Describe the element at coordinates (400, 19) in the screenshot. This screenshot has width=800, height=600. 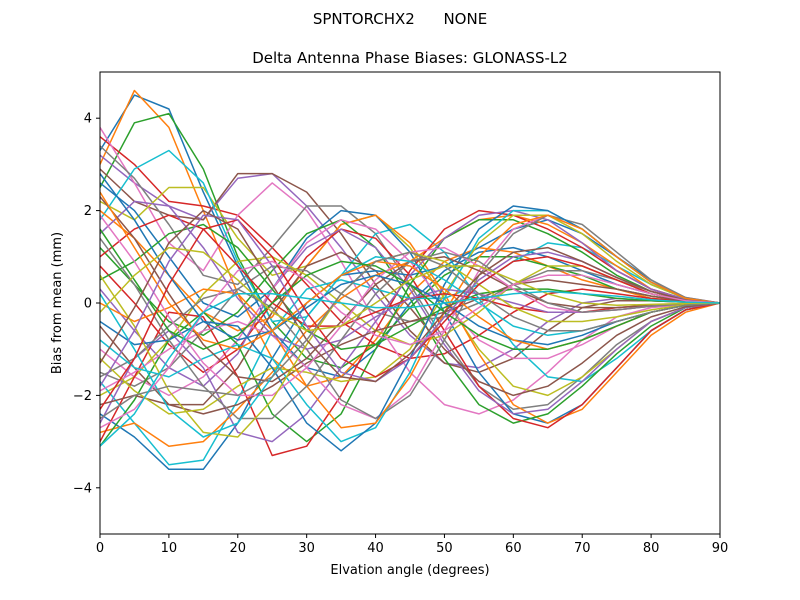
I see `chart-suptitle: SPNTORCHX2 NONE` at that location.